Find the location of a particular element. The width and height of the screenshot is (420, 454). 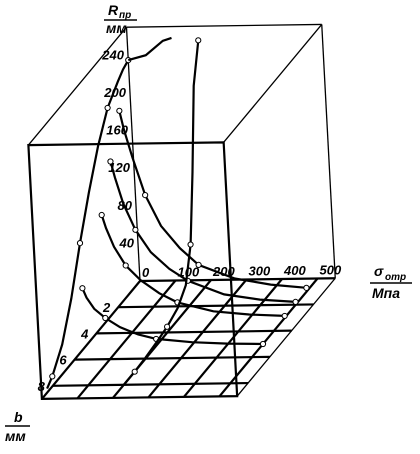

x-tick-label: 500 is located at coordinates (331, 270).